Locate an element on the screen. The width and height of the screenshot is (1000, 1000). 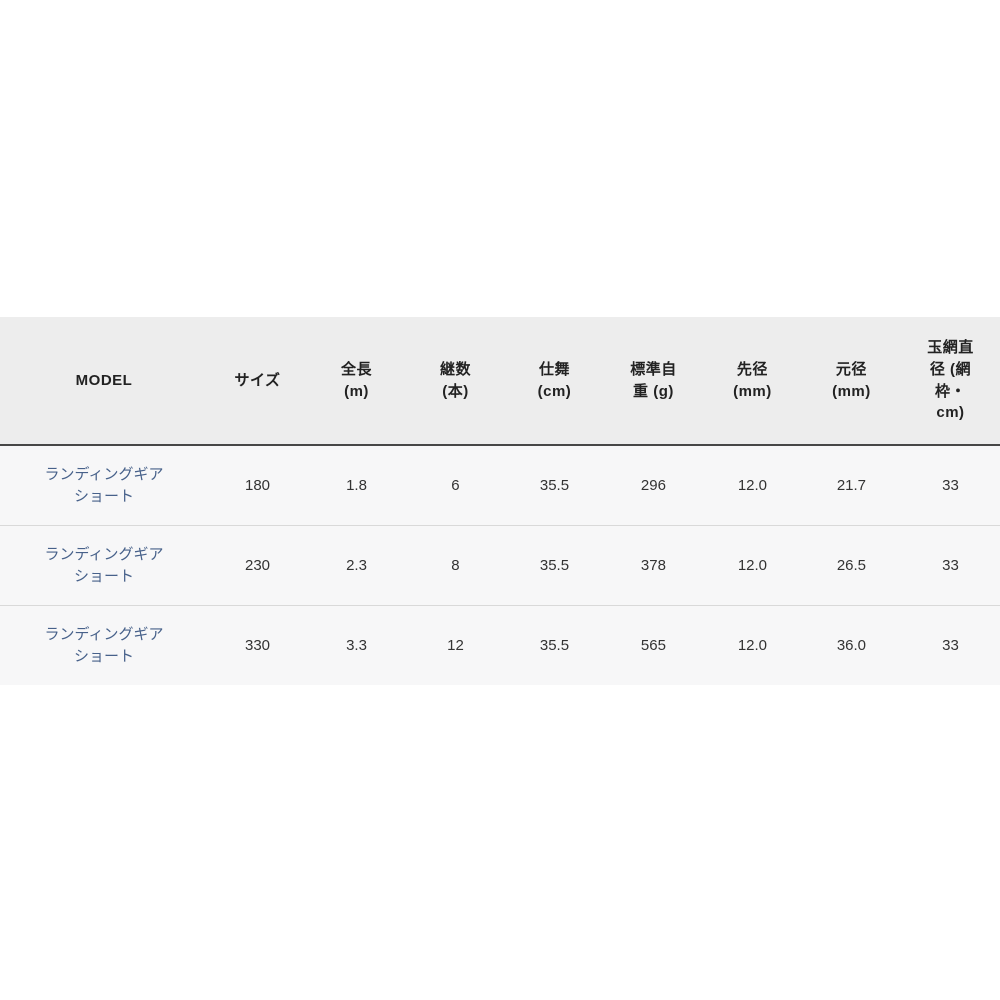
weight-cell: 296 is located at coordinates (653, 485).